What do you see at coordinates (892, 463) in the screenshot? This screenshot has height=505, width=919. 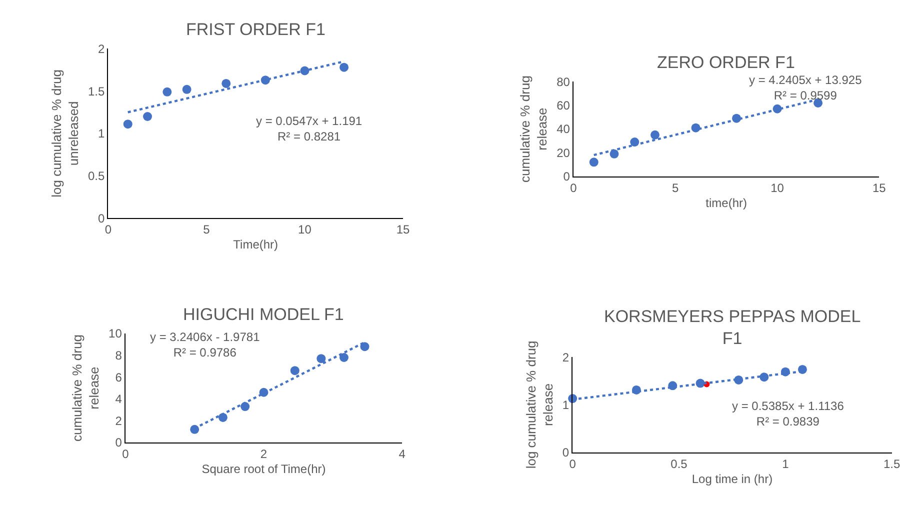 I see `x-tick-label: 1.5` at bounding box center [892, 463].